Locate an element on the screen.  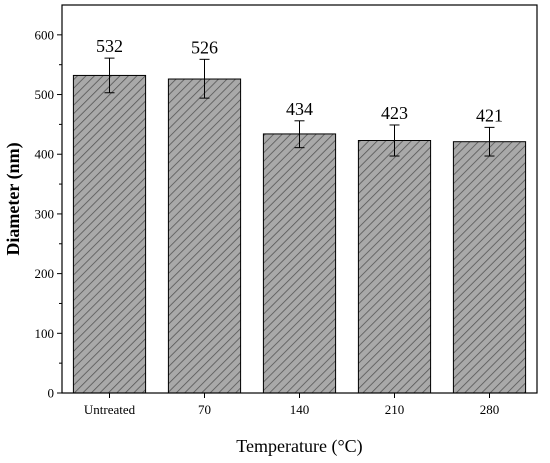
x-tick-label-untreated: Untreated is located at coordinates (110, 409).